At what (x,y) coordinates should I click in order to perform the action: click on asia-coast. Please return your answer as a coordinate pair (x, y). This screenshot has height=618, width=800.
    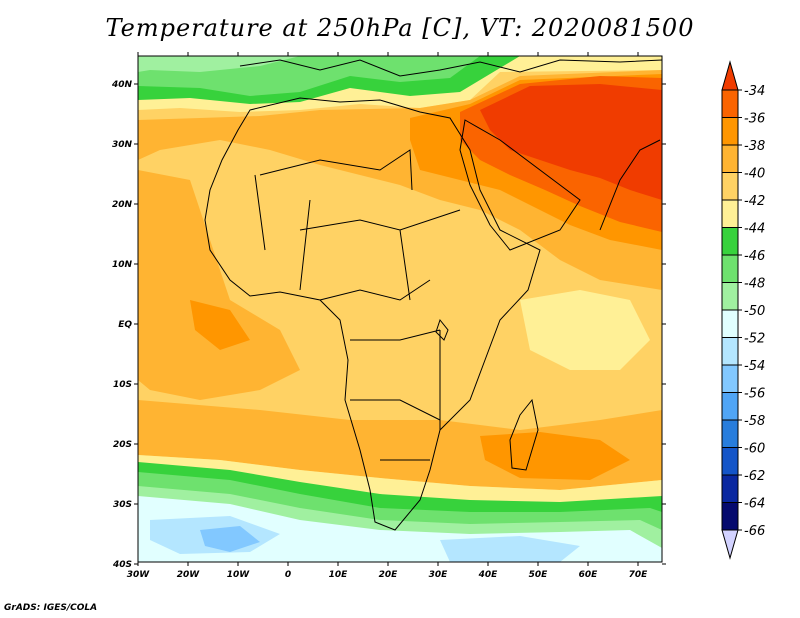
    Looking at the image, I should click on (630, 185).